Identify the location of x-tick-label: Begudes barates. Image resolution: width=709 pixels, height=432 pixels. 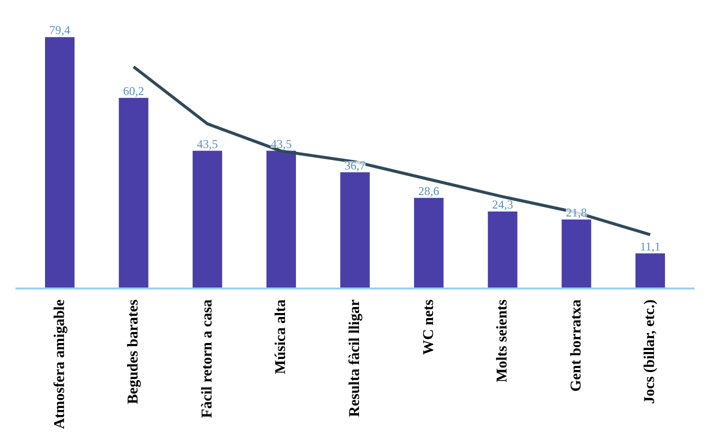
(134, 351).